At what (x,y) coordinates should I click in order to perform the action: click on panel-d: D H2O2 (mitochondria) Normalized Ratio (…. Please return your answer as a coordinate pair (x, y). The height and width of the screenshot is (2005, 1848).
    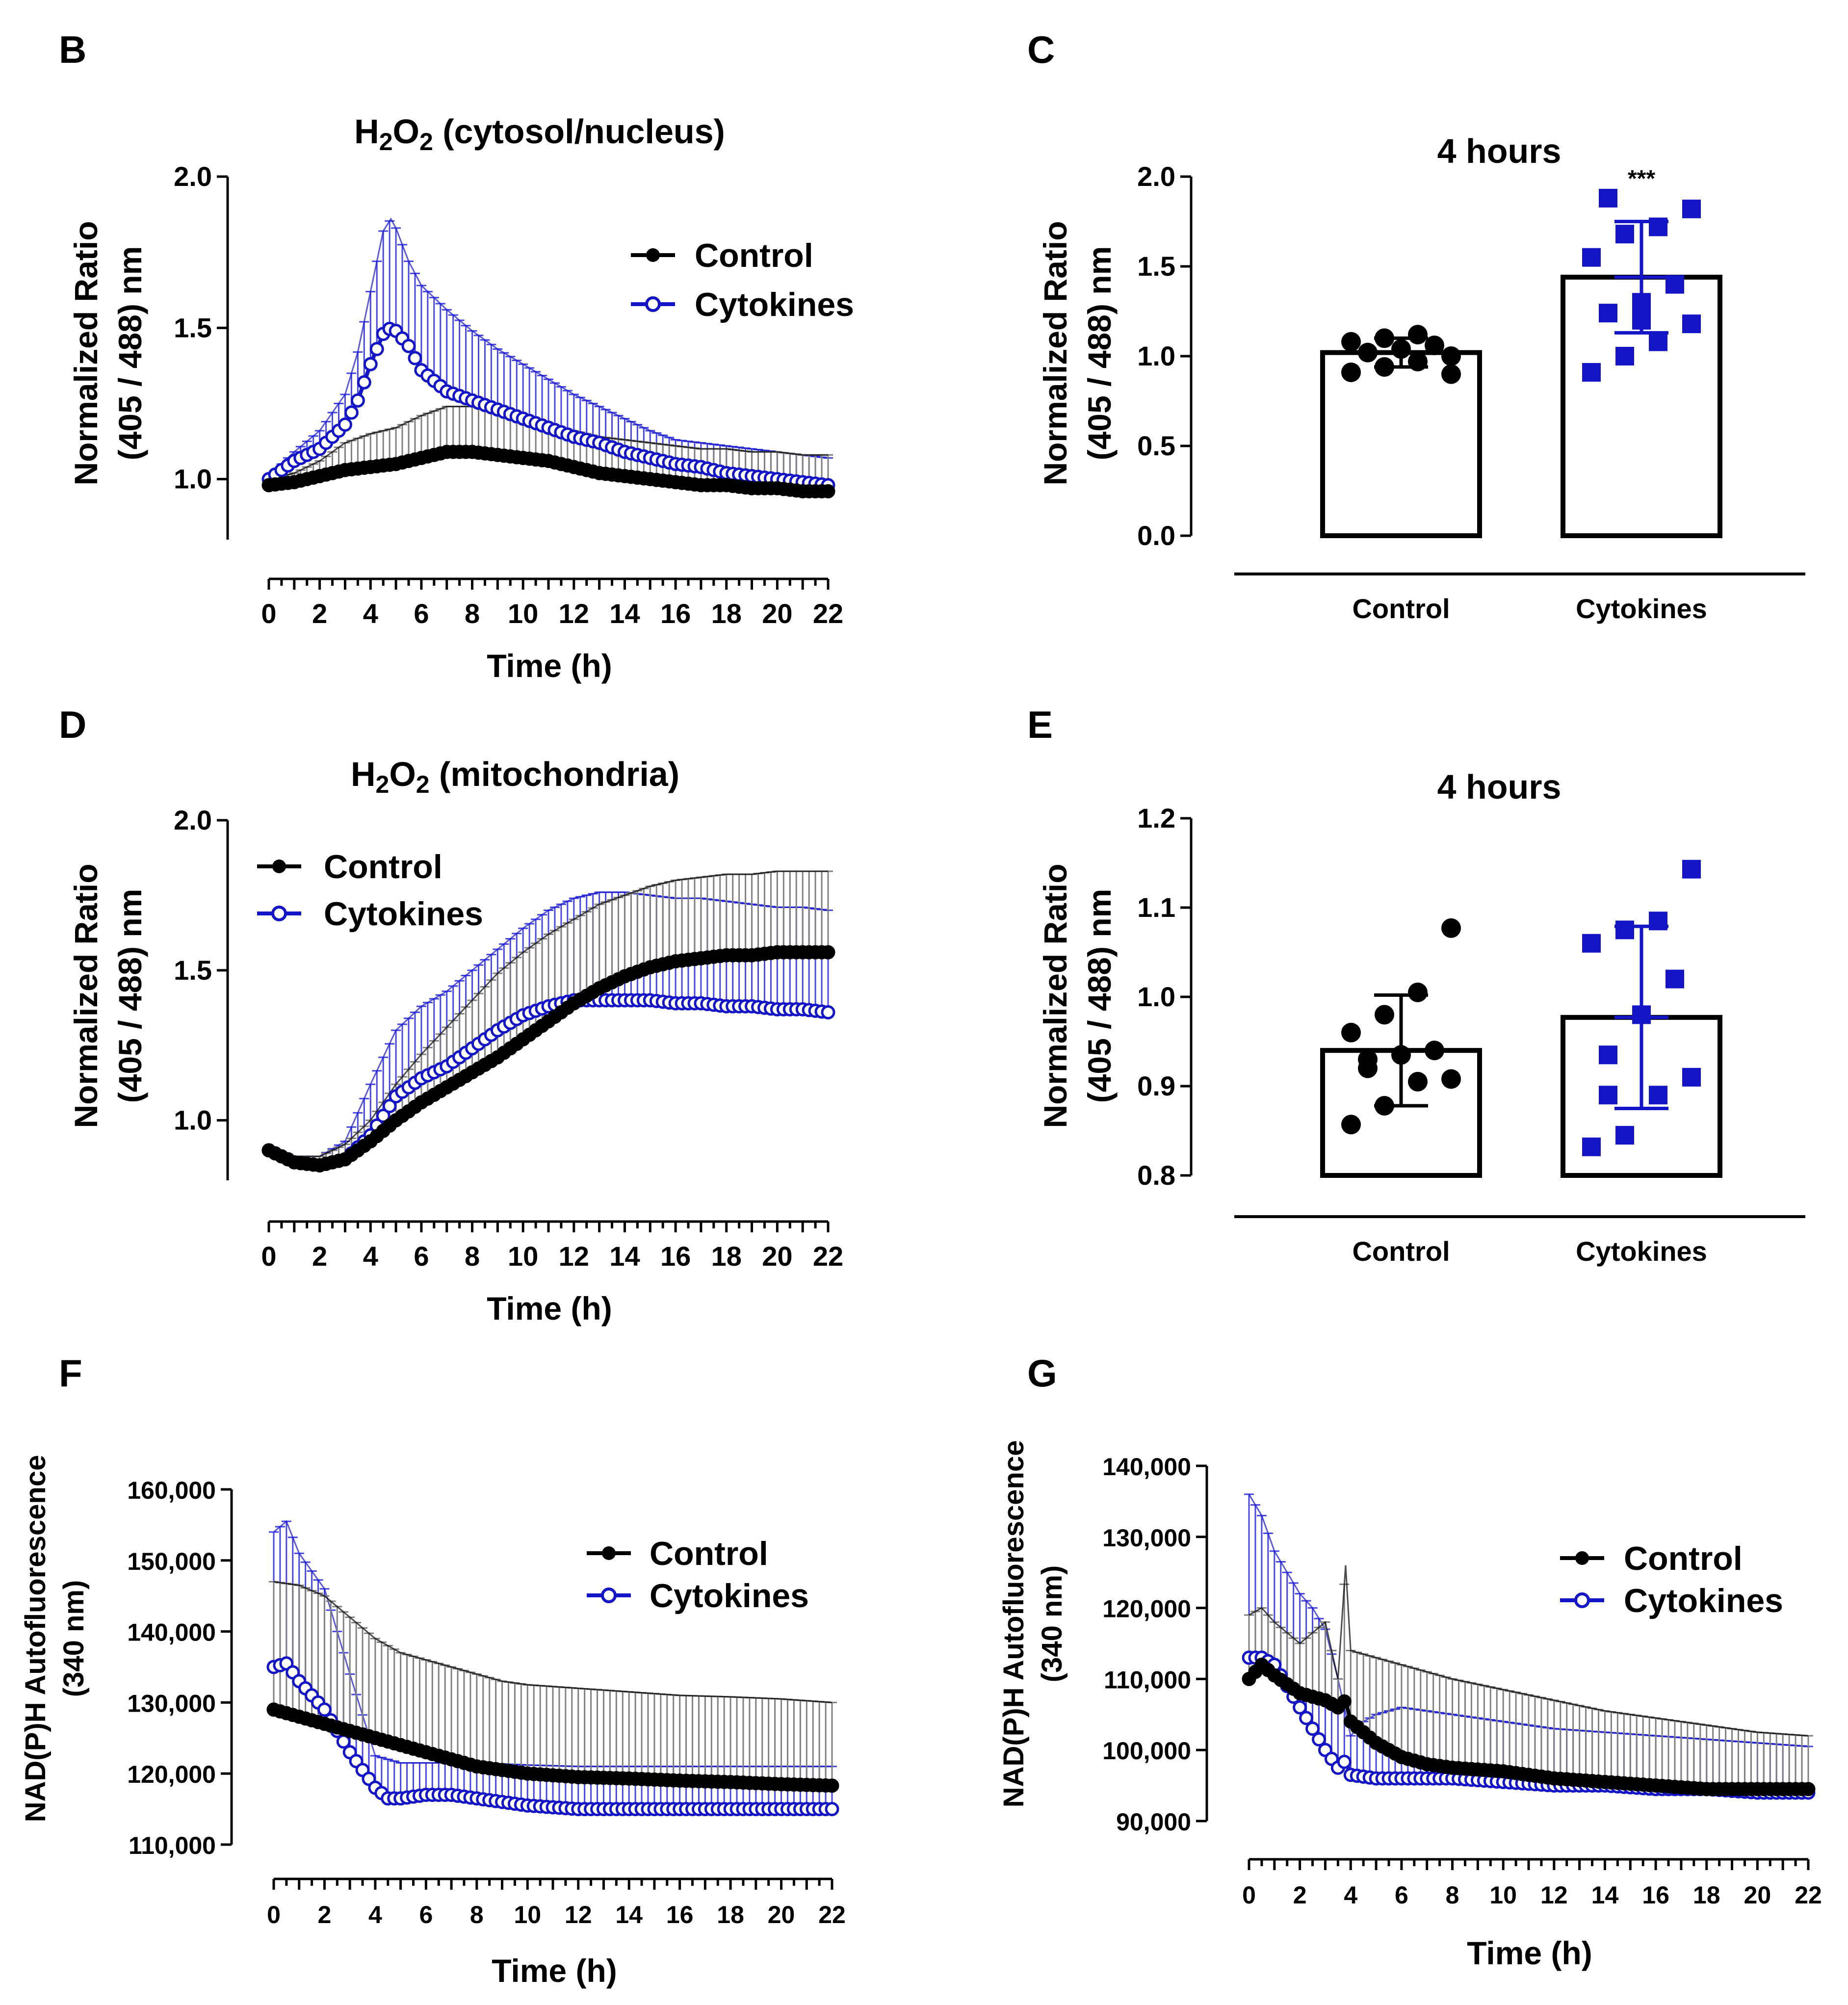
    Looking at the image, I should click on (451, 1015).